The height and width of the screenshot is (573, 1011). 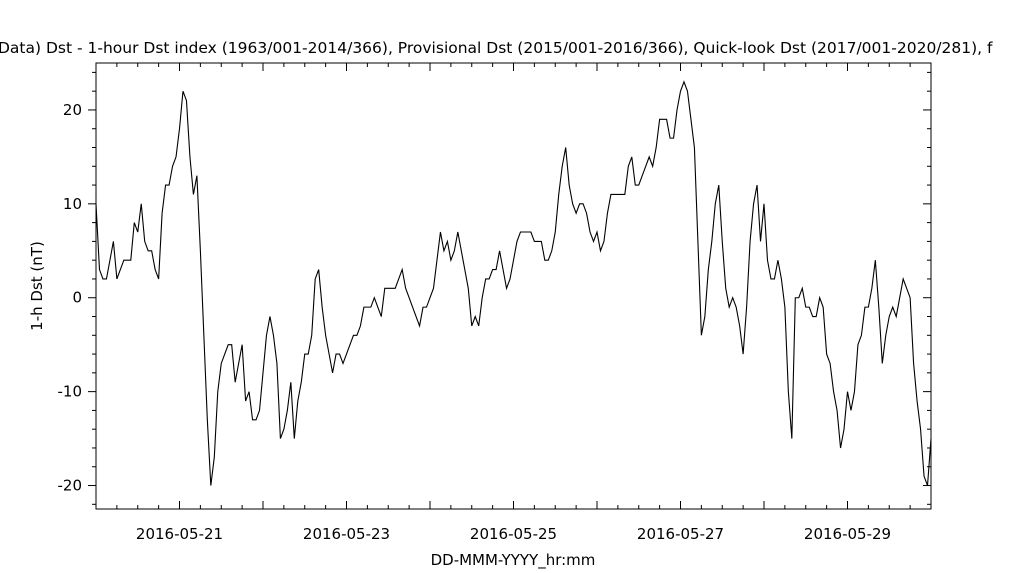 What do you see at coordinates (680, 534) in the screenshot?
I see `x-tick-label: 2016-05-27` at bounding box center [680, 534].